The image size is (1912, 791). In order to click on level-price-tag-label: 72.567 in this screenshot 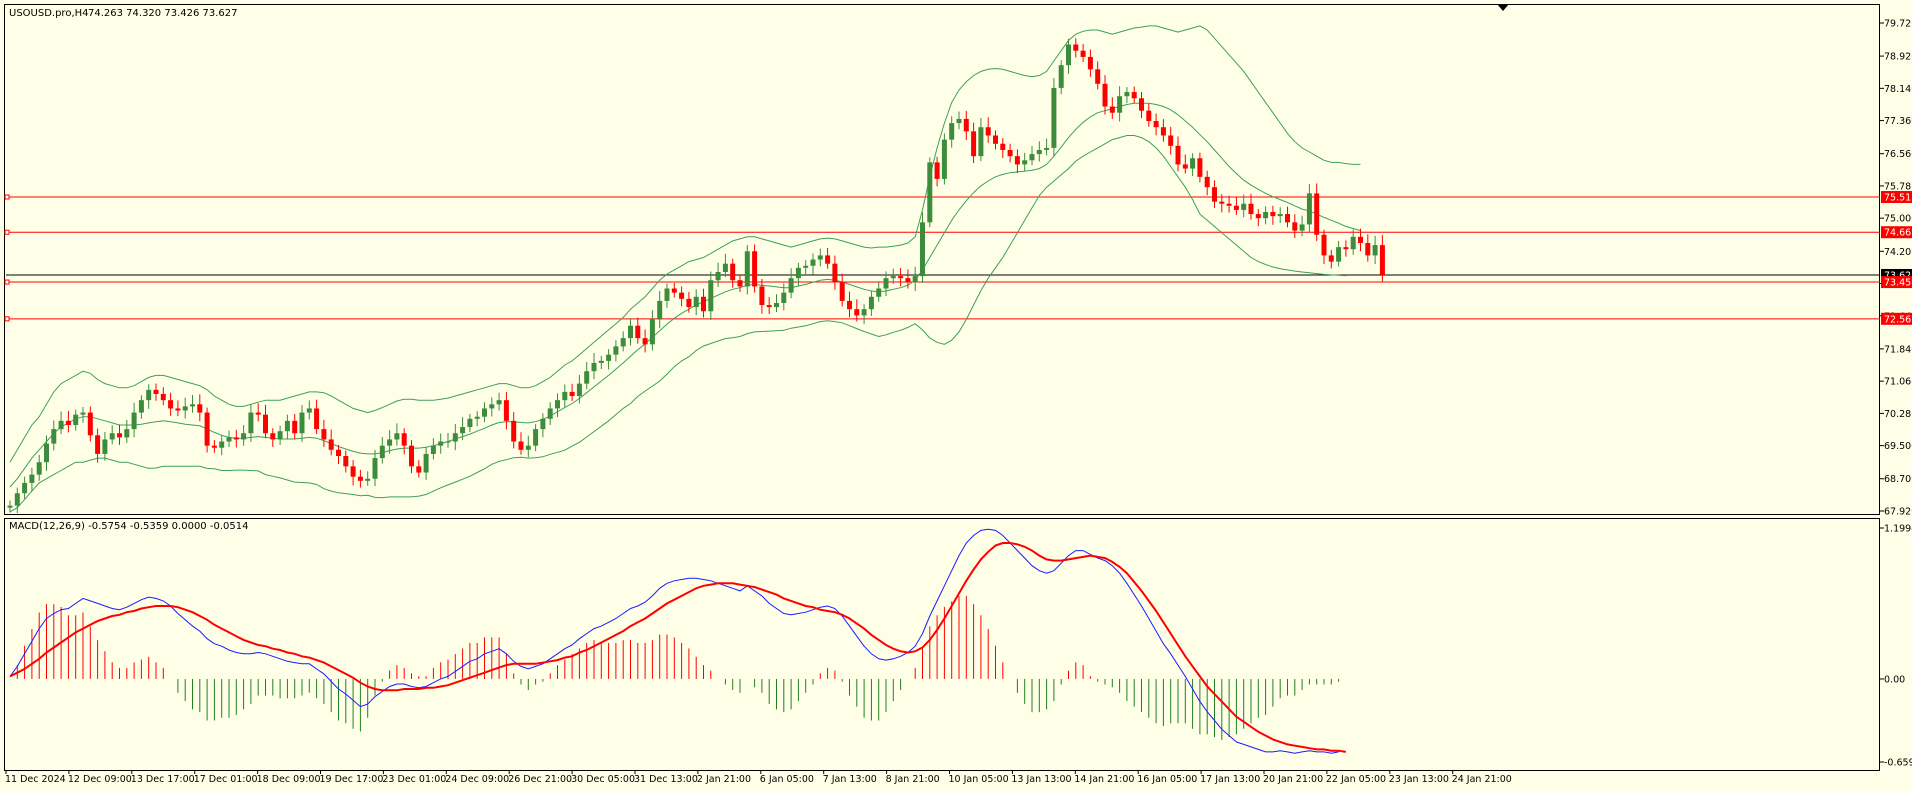, I will do `click(1898, 319)`.